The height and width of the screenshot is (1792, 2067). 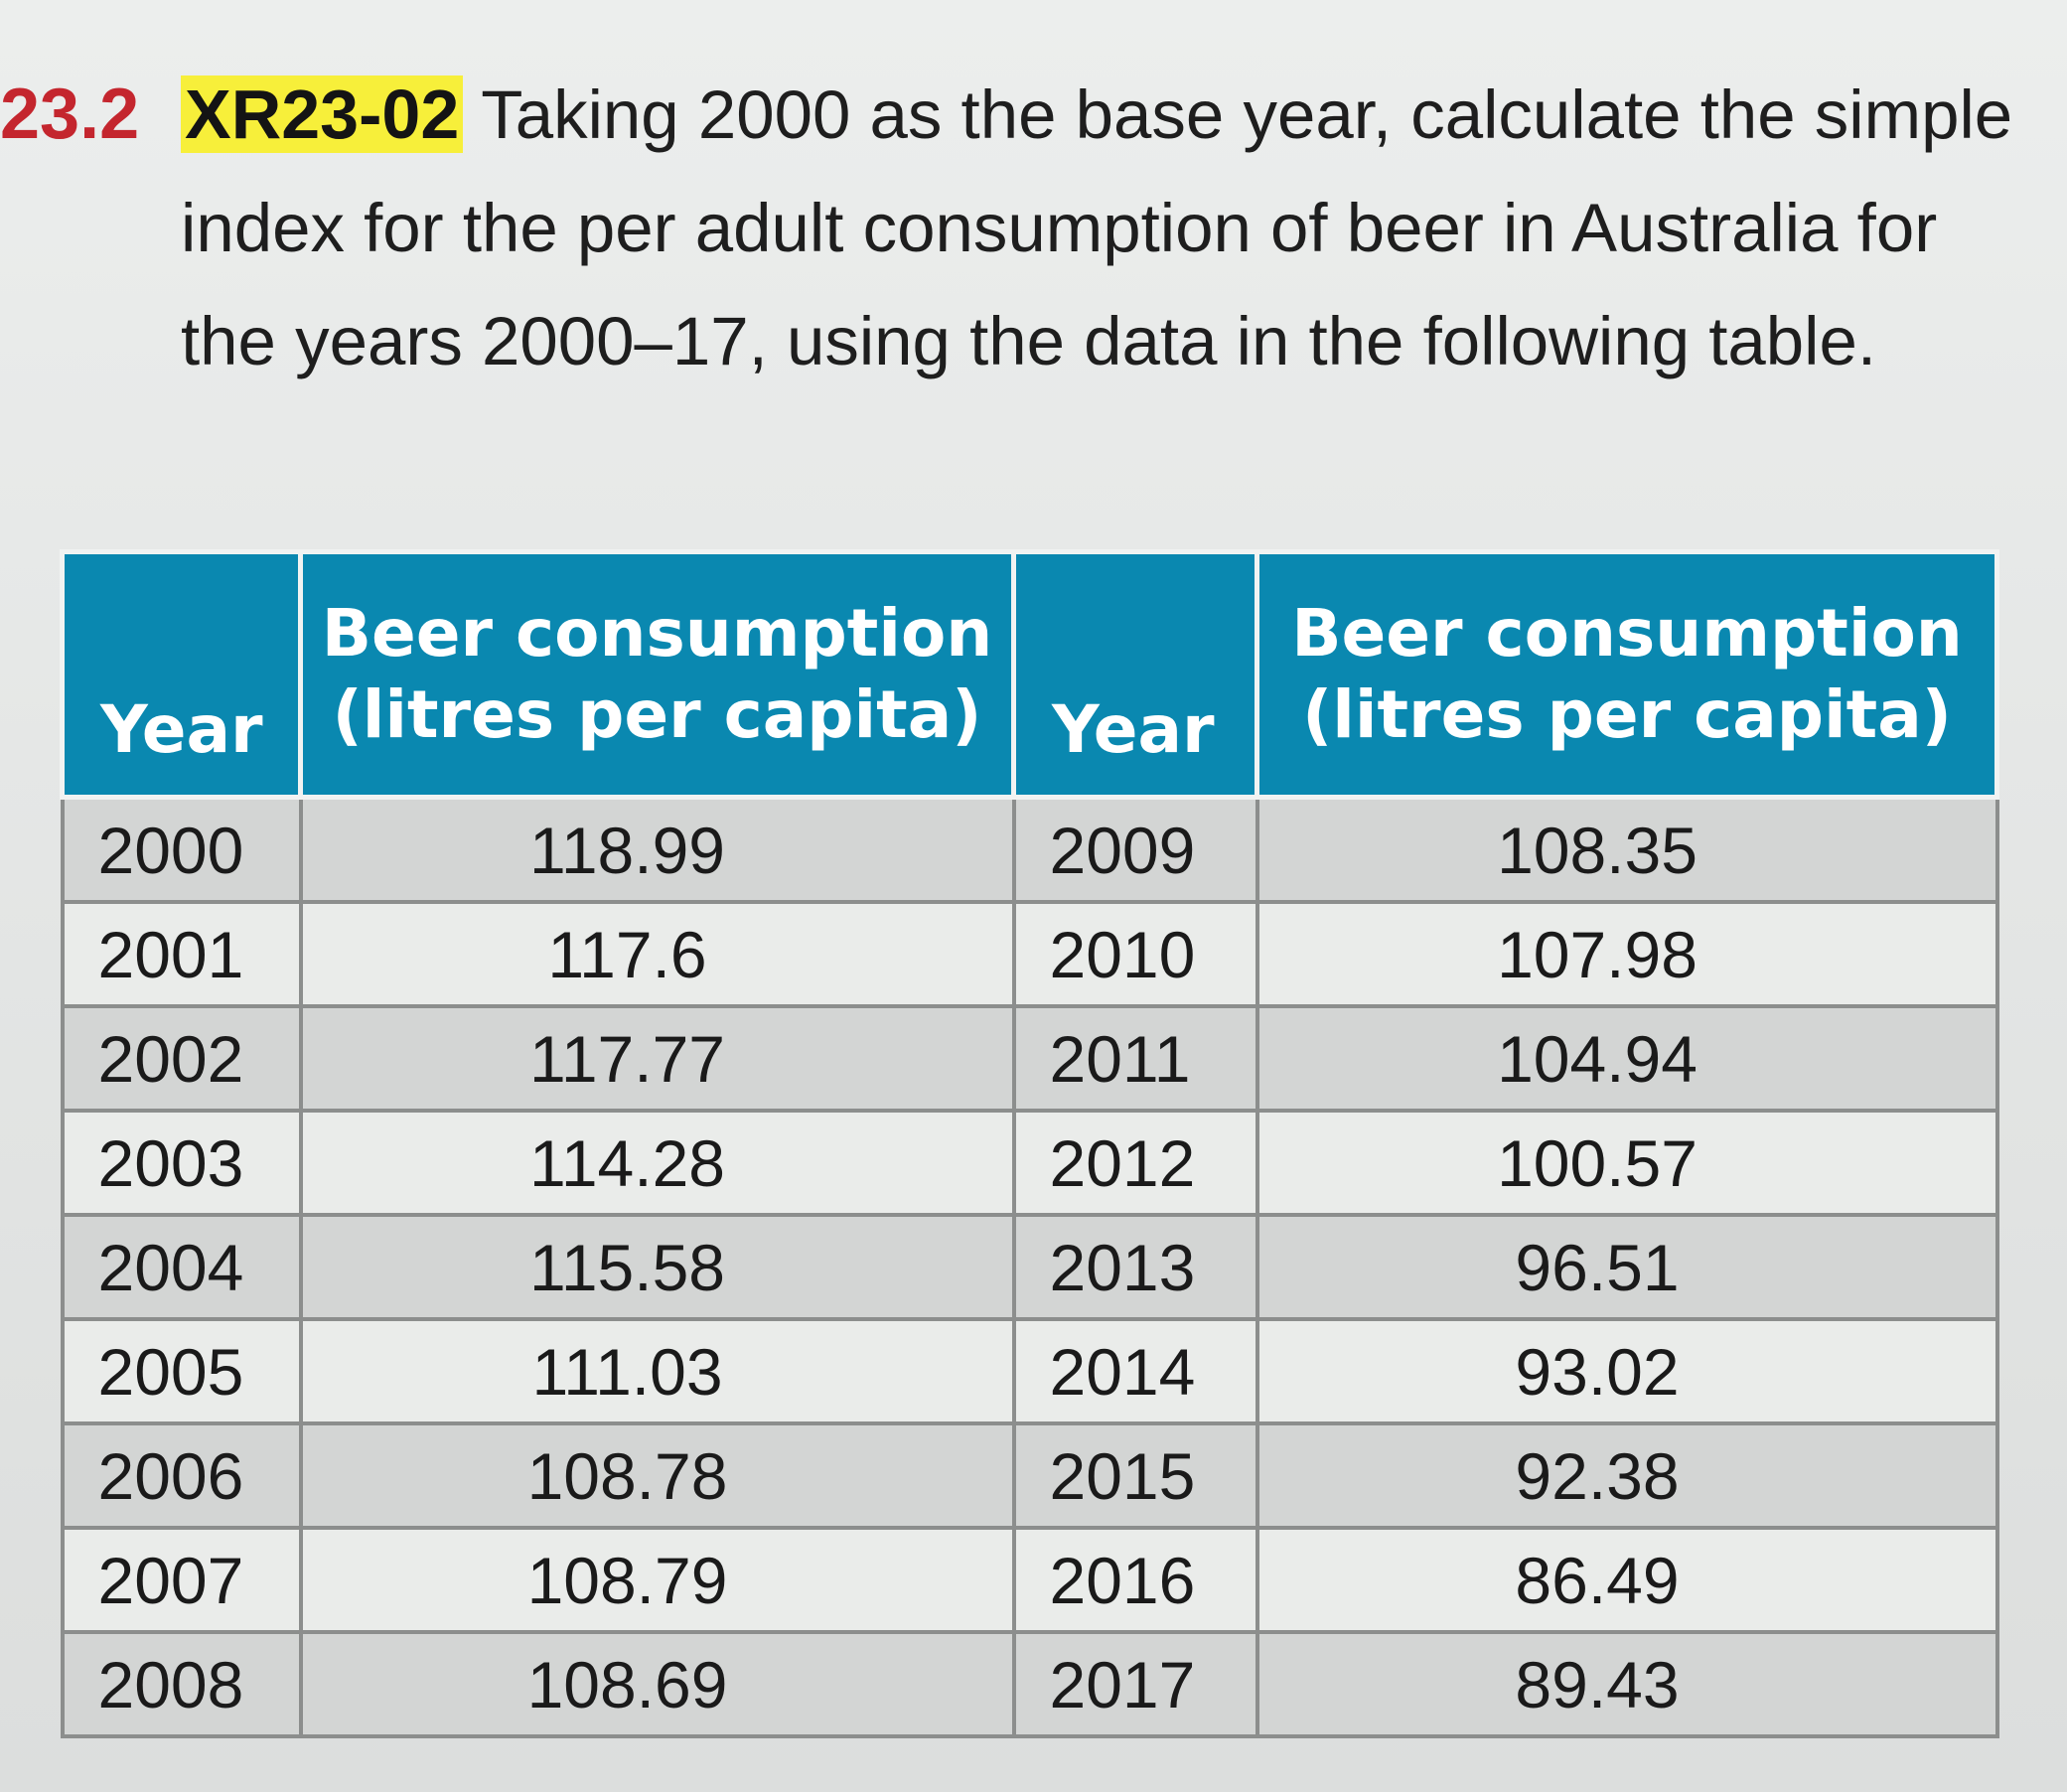 I want to click on year-cell: 2002, so click(x=181, y=1058).